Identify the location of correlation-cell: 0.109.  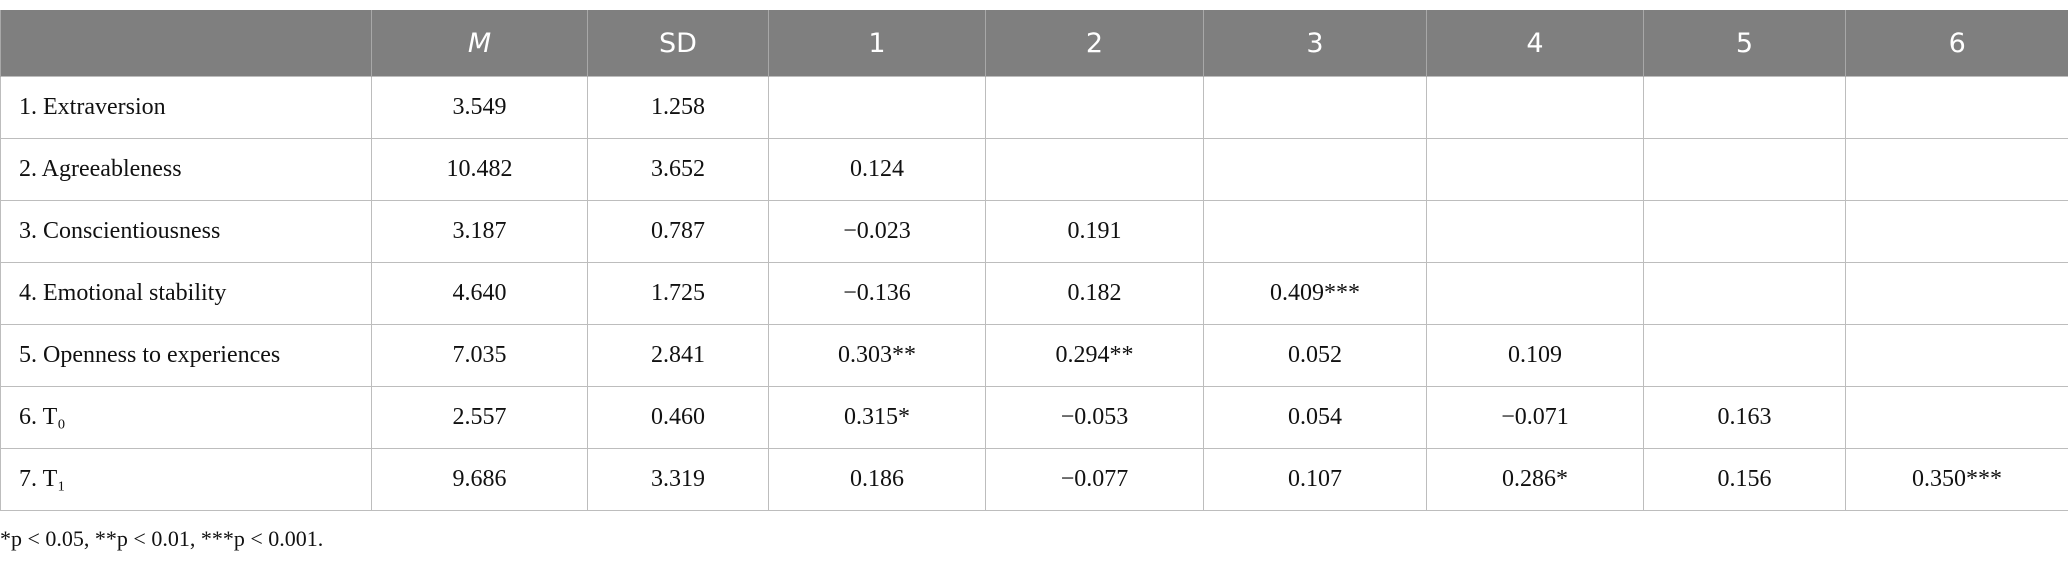
(1535, 355).